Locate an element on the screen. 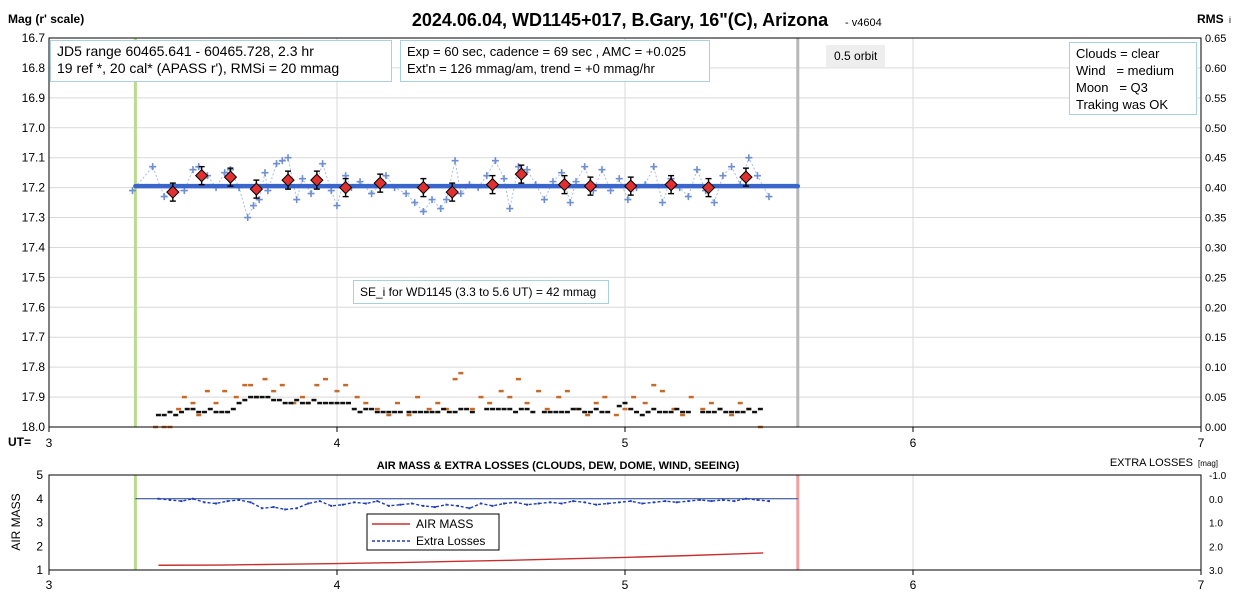  conditions-tracking: Traking was OK is located at coordinates (1122, 104).